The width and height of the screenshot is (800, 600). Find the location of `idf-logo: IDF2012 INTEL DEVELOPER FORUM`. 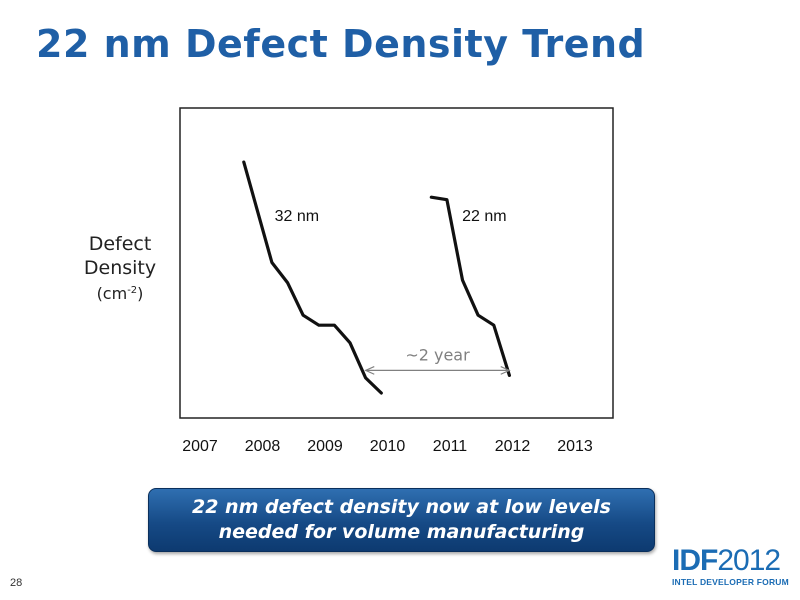

idf-logo: IDF2012 INTEL DEVELOPER FORUM is located at coordinates (730, 567).